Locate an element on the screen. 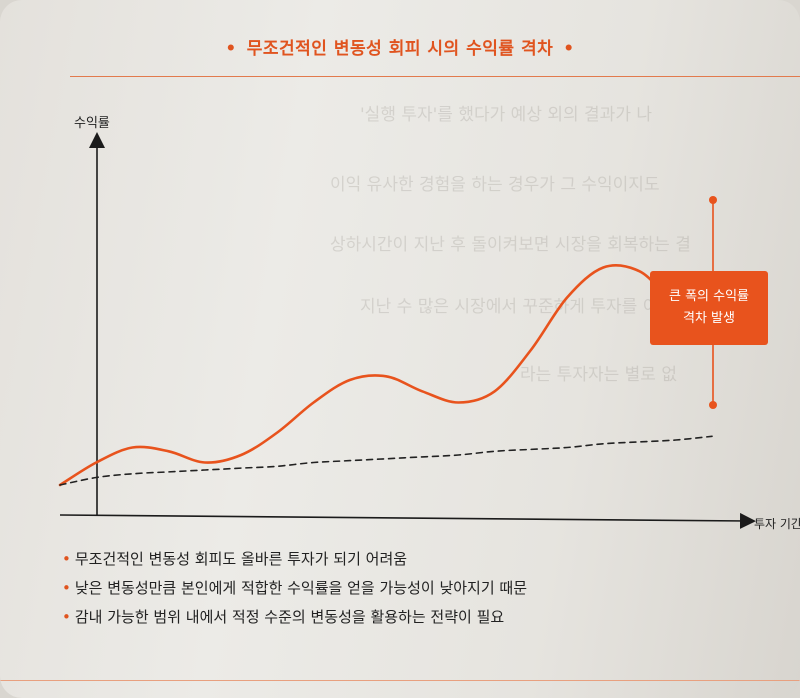 The image size is (800, 698). figure-title: • 무조건적인 변동성 회피 시의 수익률 격차 • is located at coordinates (400, 49).